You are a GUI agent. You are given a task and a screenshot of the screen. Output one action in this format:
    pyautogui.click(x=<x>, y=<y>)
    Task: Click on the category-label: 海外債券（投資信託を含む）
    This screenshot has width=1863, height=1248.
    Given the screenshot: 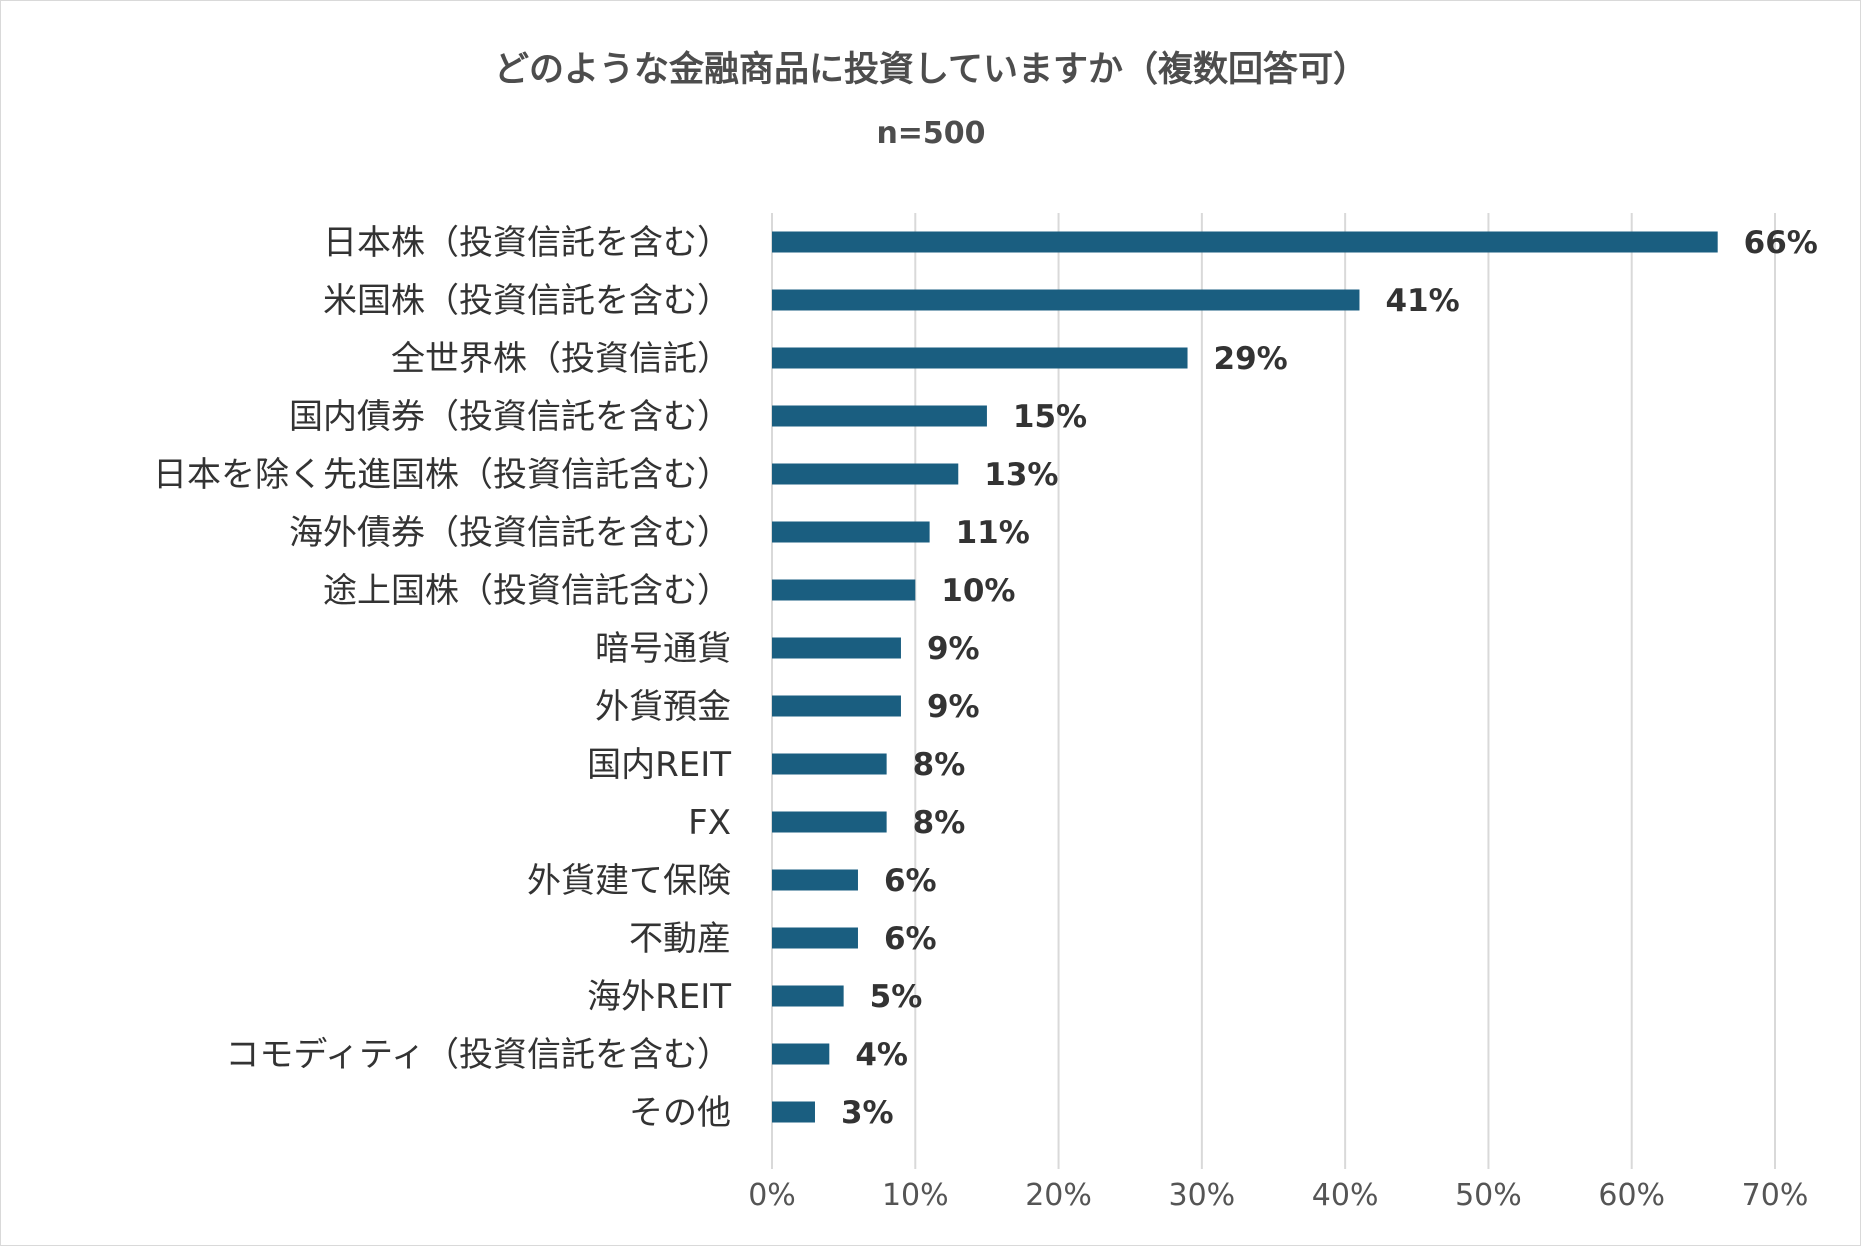 What is the action you would take?
    pyautogui.click(x=510, y=533)
    